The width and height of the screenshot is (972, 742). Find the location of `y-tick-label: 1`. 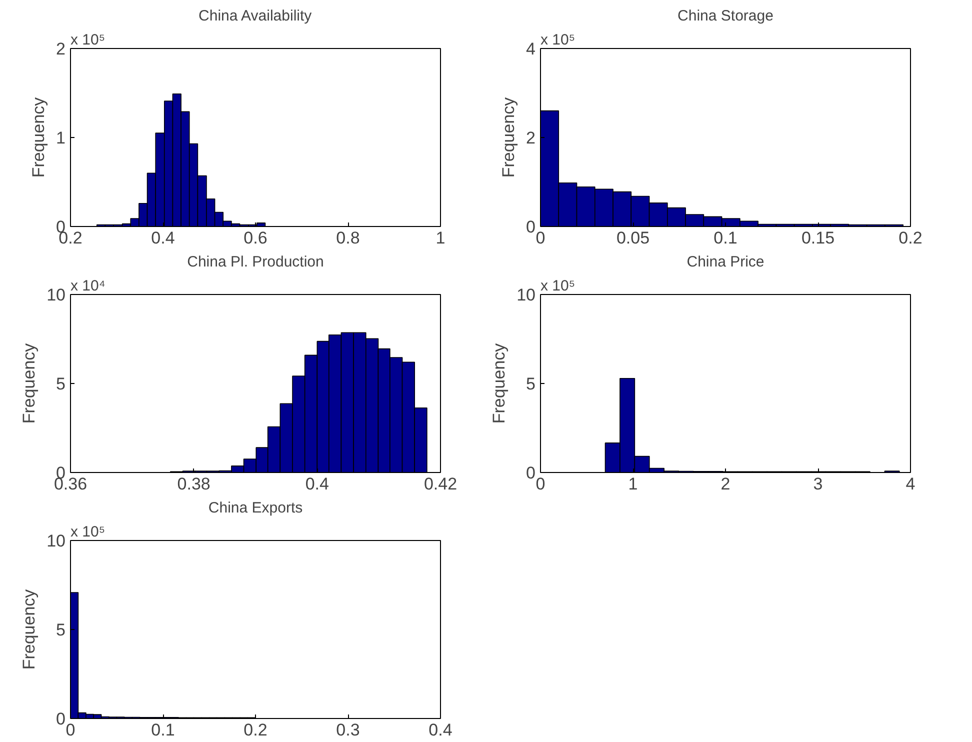

y-tick-label: 1 is located at coordinates (61, 138).